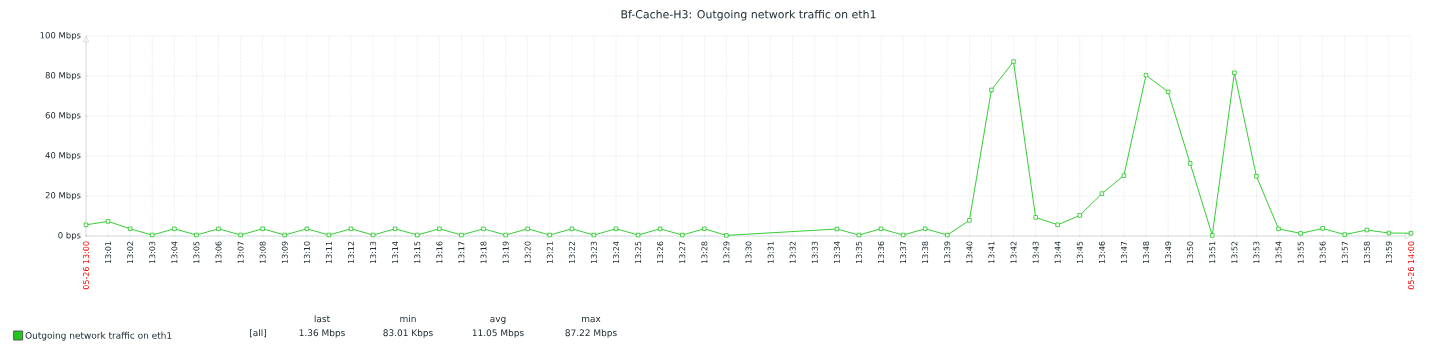 The width and height of the screenshot is (1441, 354). I want to click on text: min, so click(408, 318).